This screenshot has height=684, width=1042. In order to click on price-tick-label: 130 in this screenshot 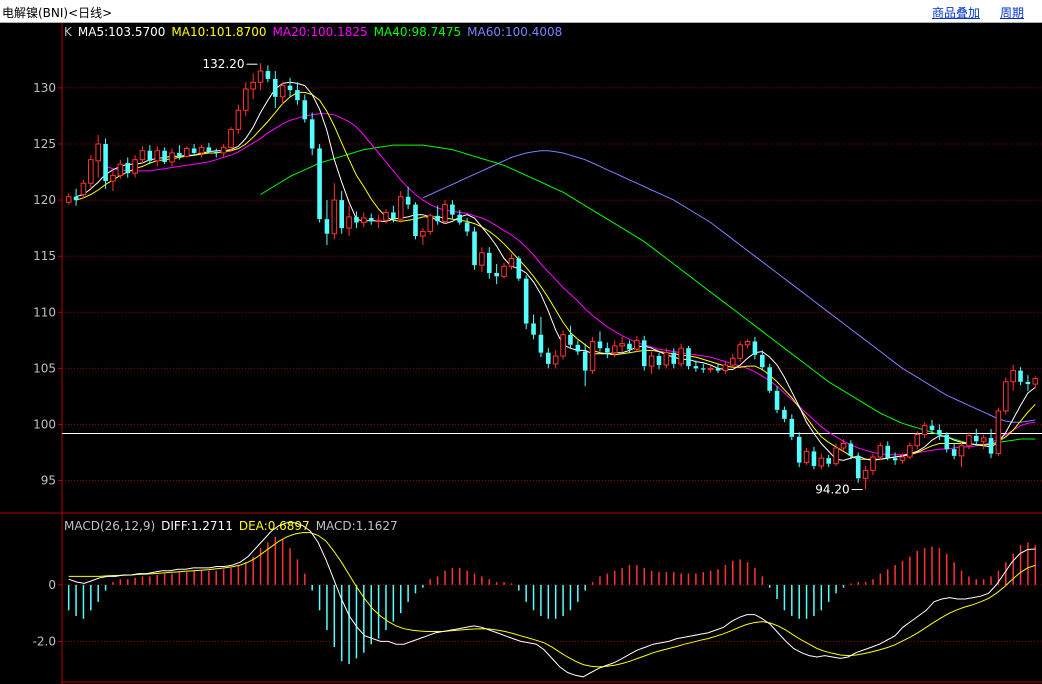, I will do `click(44, 88)`.